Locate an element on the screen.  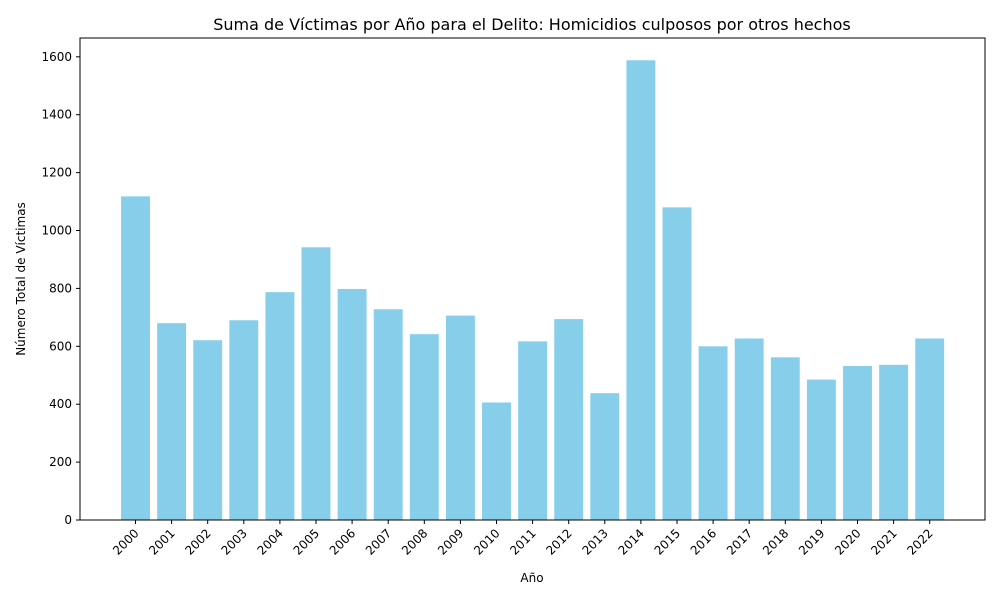
bar-2018 is located at coordinates (785, 438).